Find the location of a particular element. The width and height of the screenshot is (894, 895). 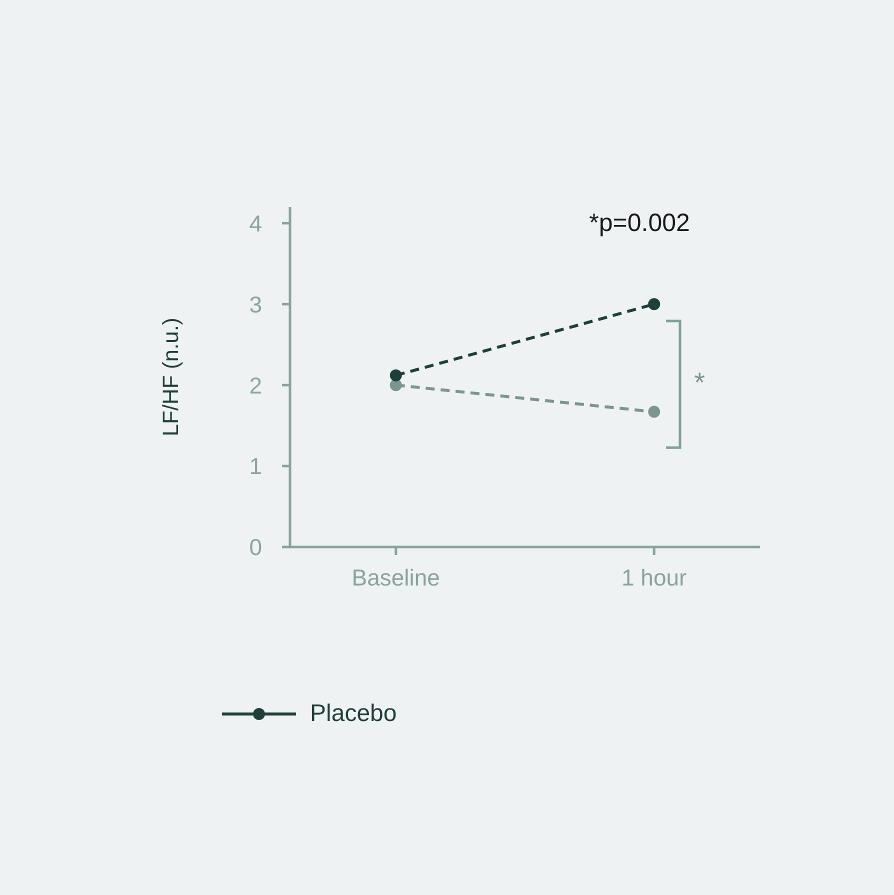

x-tick-label: 1 hour is located at coordinates (655, 577).